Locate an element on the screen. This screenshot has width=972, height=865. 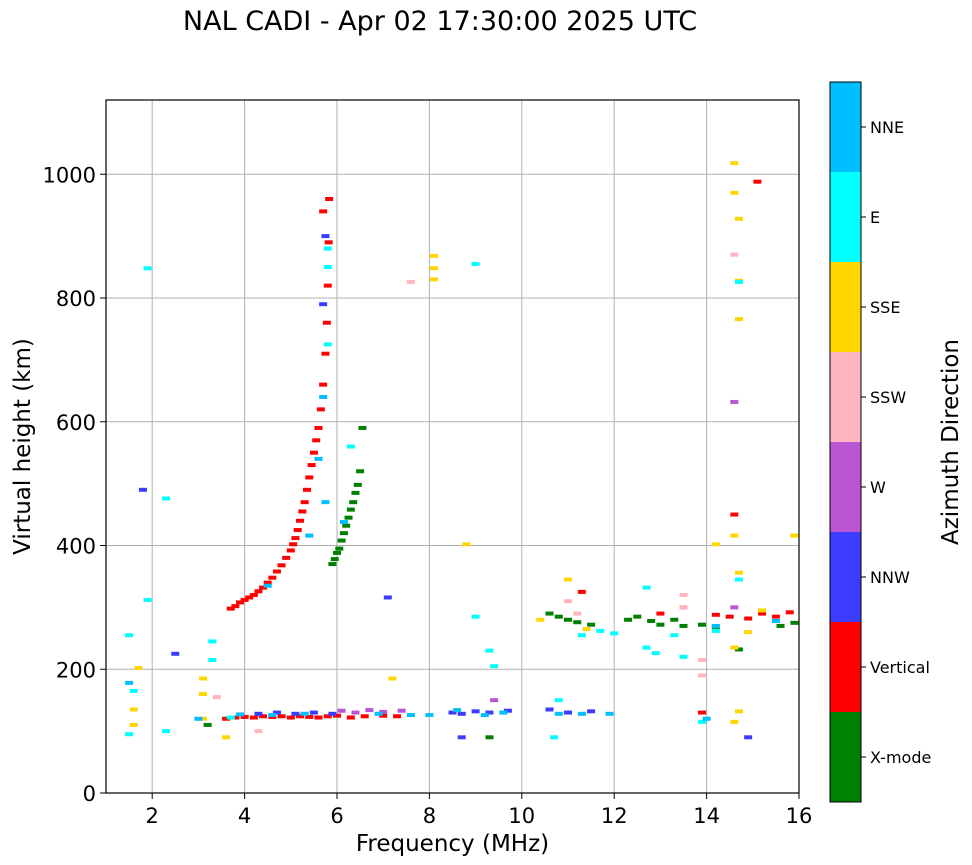
colorbar-label: Vertical is located at coordinates (900, 667).